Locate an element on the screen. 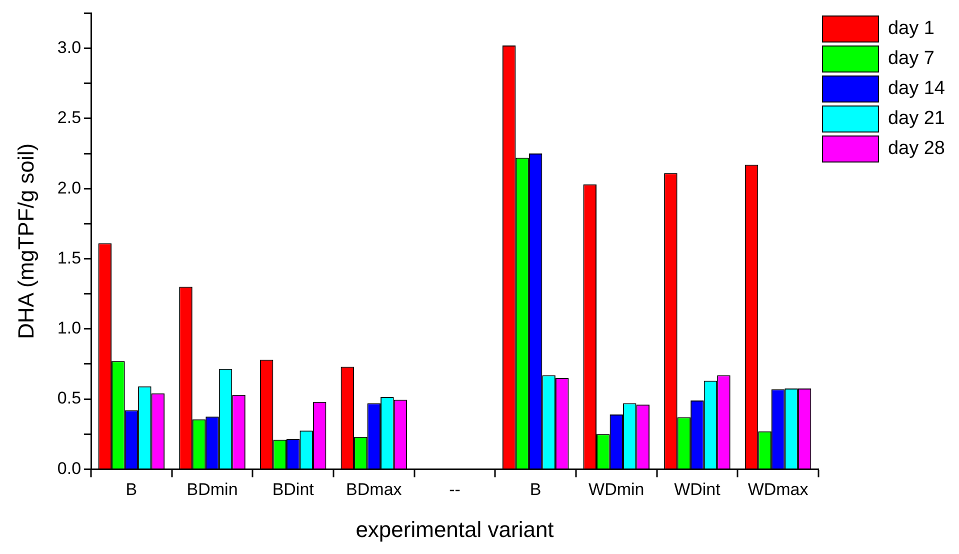  y-tick-label: 0.5 is located at coordinates (69, 398).